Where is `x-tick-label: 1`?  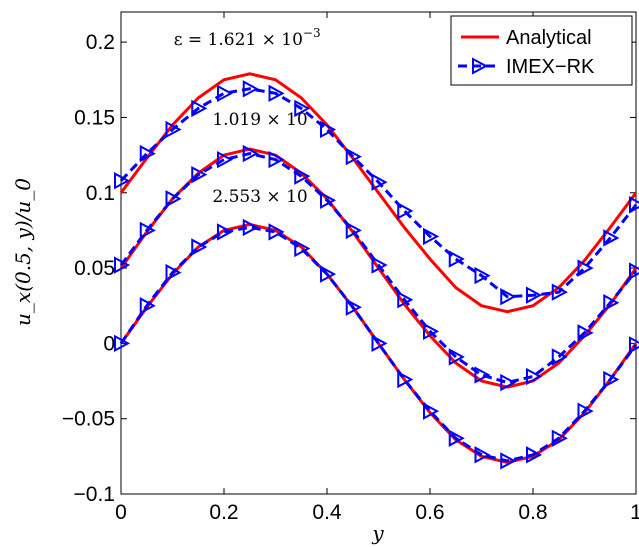
x-tick-label: 1 is located at coordinates (634, 512).